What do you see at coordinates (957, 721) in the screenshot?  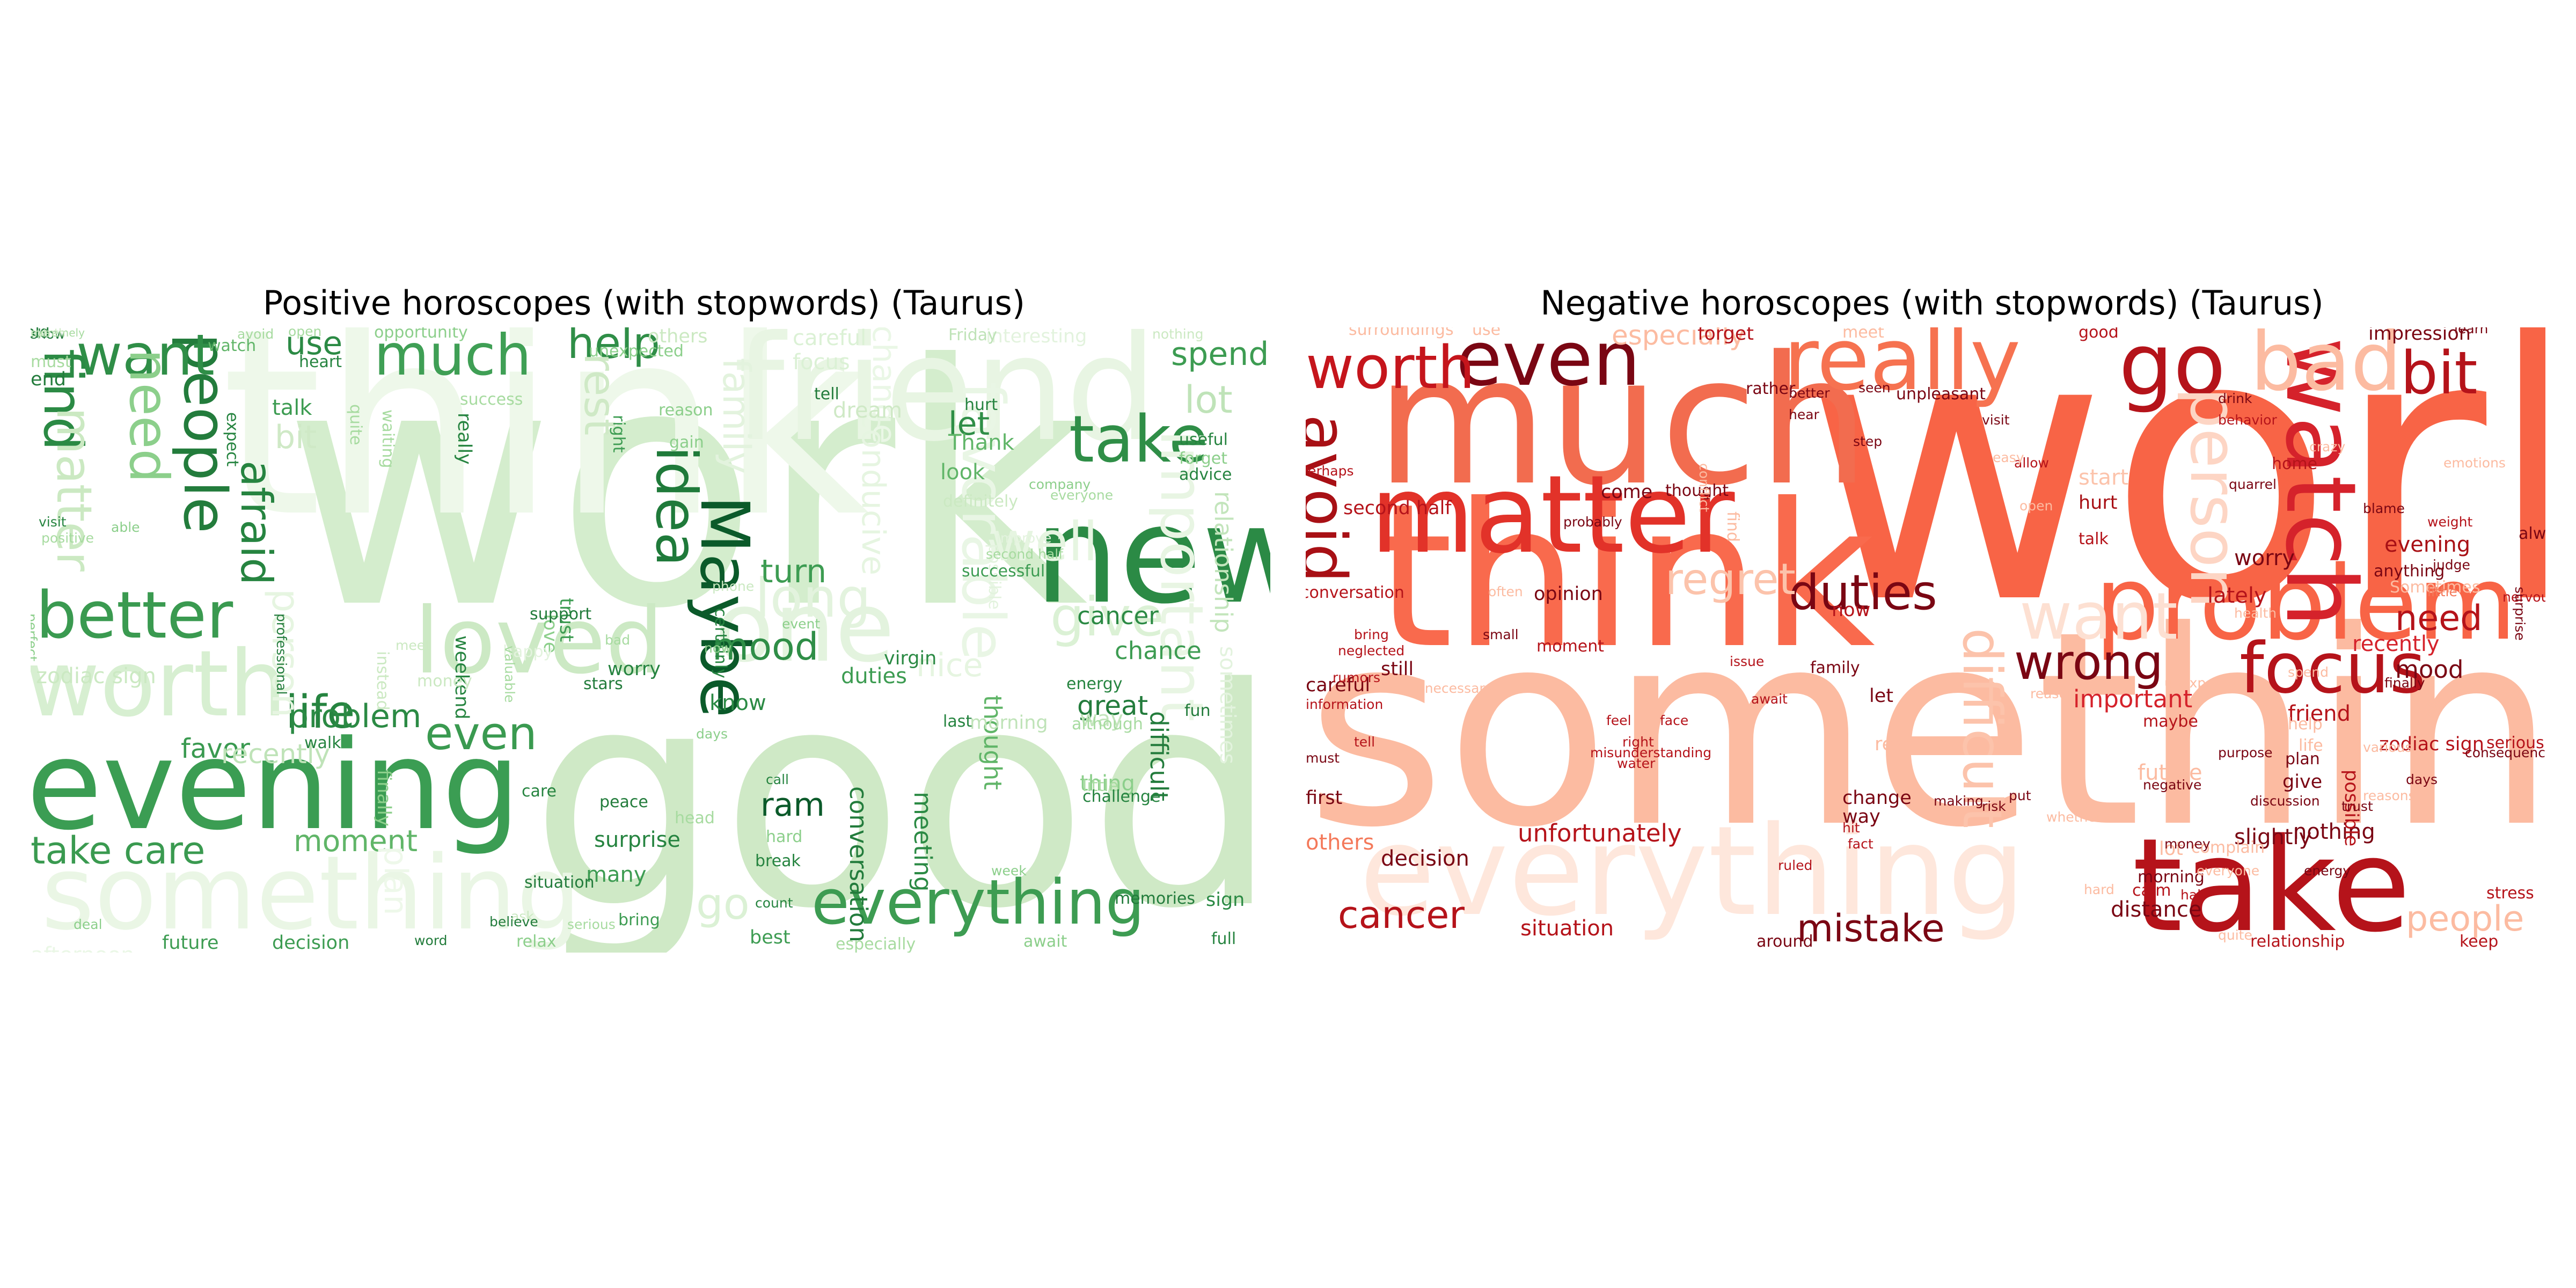 I see `left-word-last: last` at bounding box center [957, 721].